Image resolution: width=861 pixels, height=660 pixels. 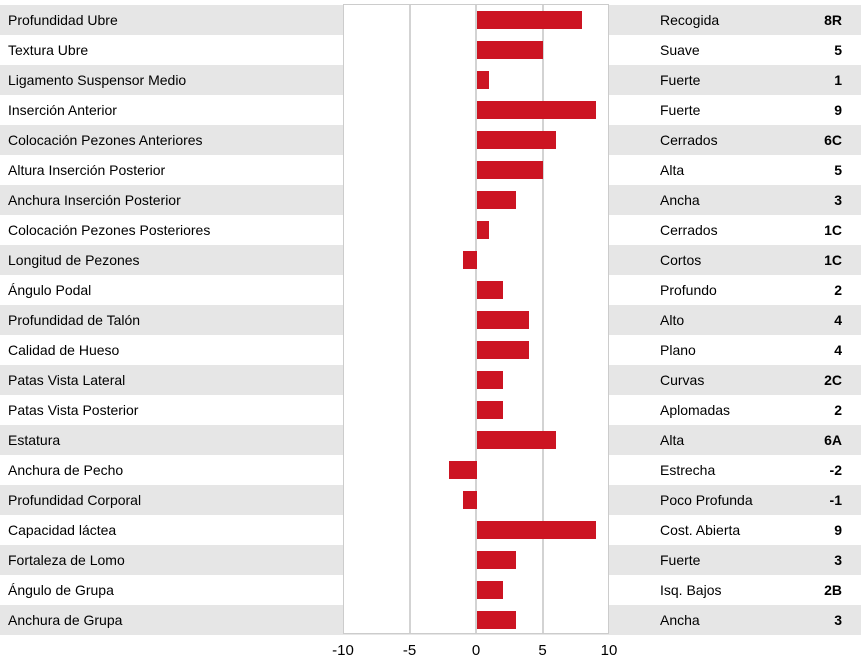 What do you see at coordinates (66, 560) in the screenshot?
I see `trait-label: Fortaleza de Lomo` at bounding box center [66, 560].